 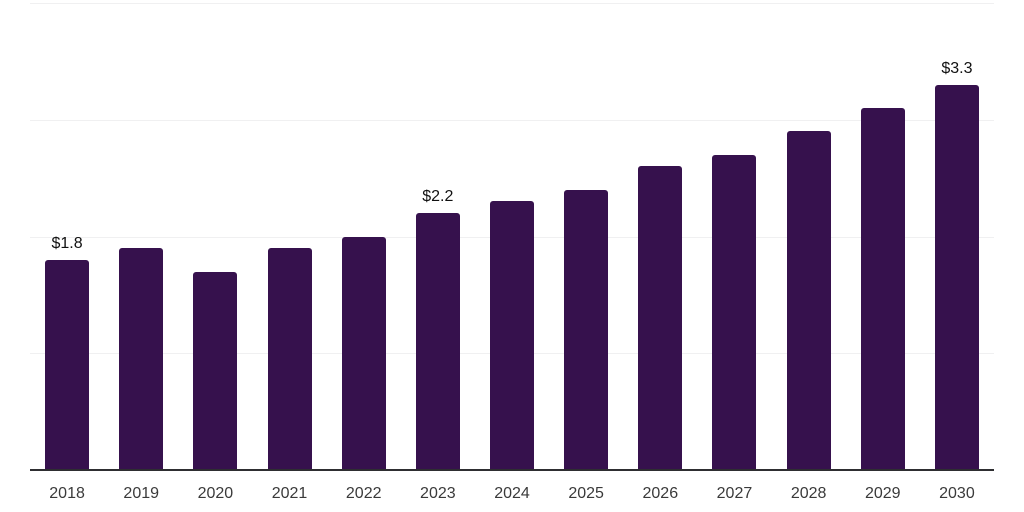 What do you see at coordinates (67, 364) in the screenshot?
I see `bar-2018` at bounding box center [67, 364].